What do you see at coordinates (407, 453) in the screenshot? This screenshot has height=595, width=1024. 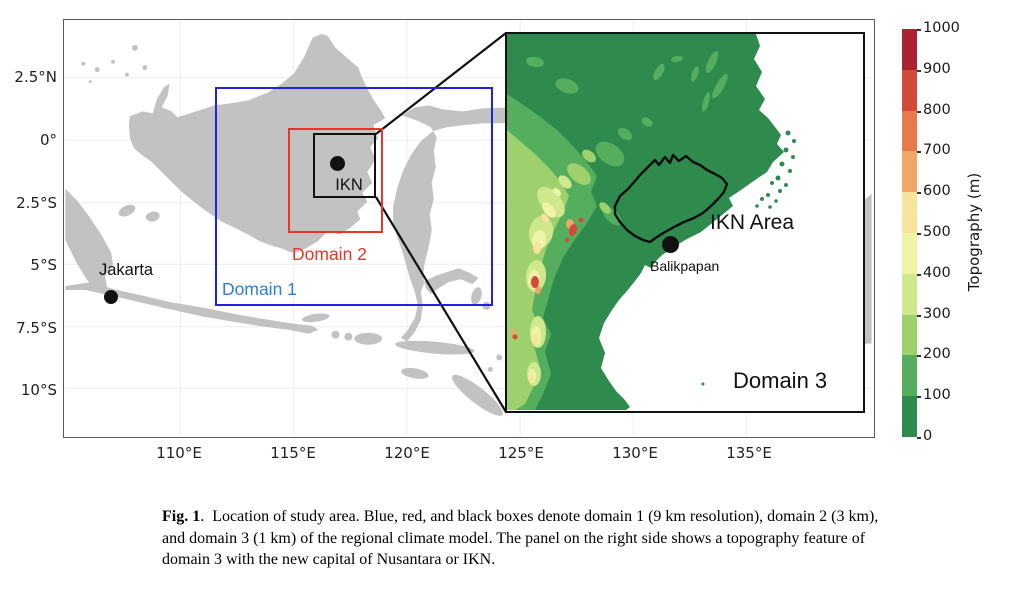 I see `x-tick-120e: 120°E` at bounding box center [407, 453].